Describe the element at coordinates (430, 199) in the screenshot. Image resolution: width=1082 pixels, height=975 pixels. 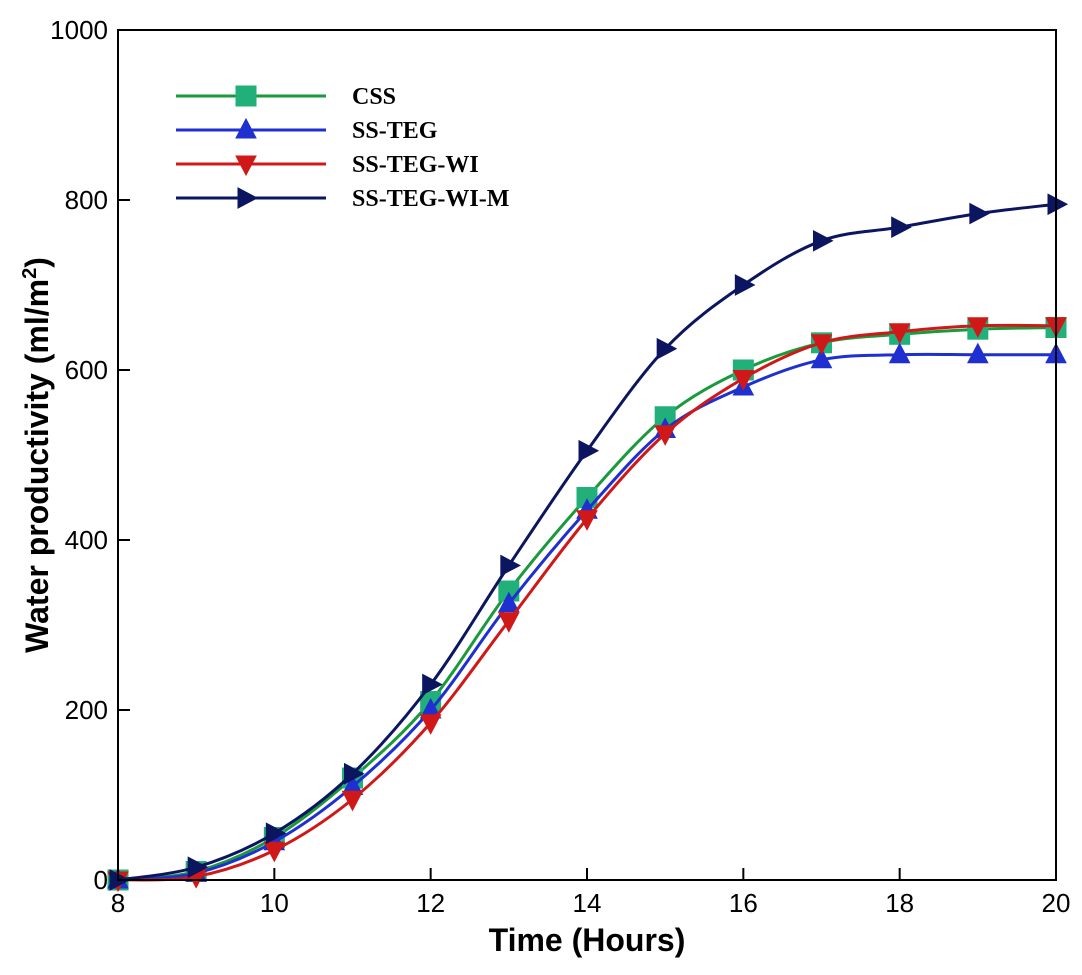
I see `legend-label: SS-TEG-WI-M` at that location.